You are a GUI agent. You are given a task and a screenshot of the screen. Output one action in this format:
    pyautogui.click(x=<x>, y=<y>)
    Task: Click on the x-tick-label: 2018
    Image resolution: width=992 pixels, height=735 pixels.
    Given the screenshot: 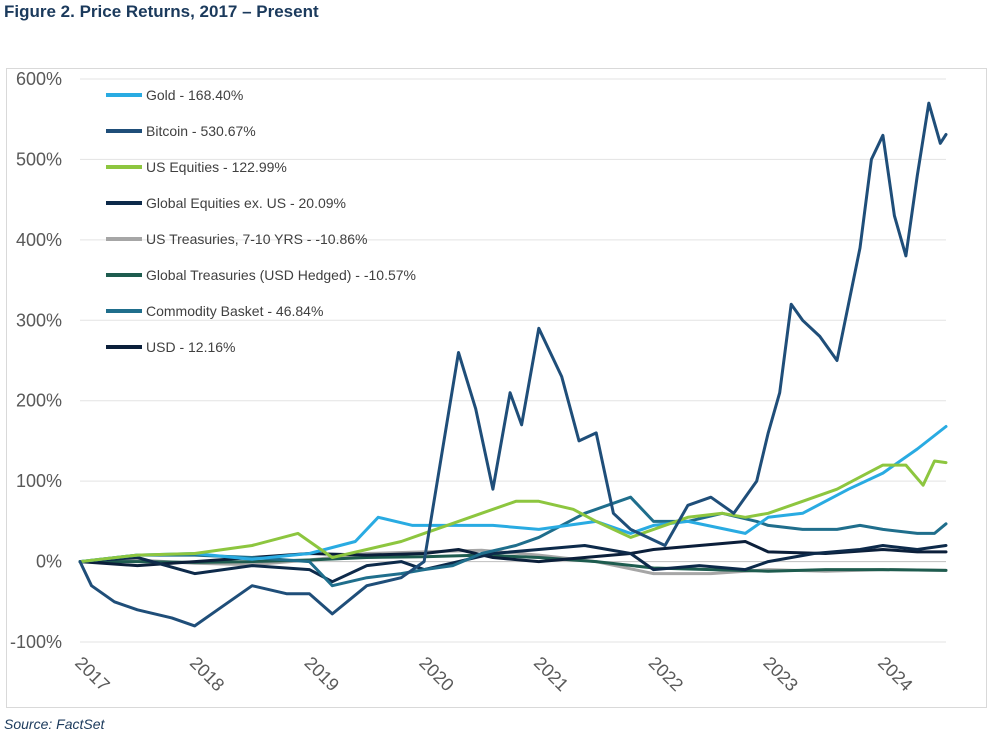 What is the action you would take?
    pyautogui.click(x=207, y=674)
    